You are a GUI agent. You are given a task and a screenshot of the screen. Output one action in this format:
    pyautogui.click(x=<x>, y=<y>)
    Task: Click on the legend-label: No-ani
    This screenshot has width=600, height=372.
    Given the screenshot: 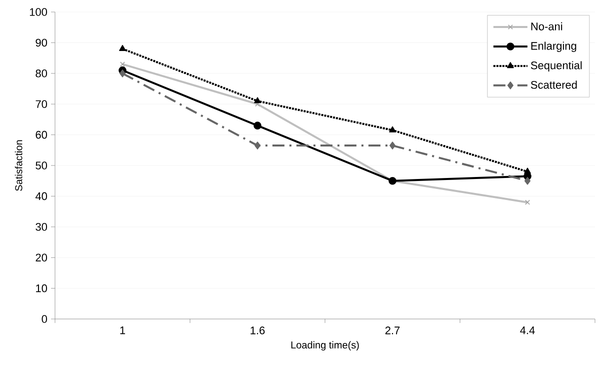 What is the action you would take?
    pyautogui.click(x=546, y=26)
    